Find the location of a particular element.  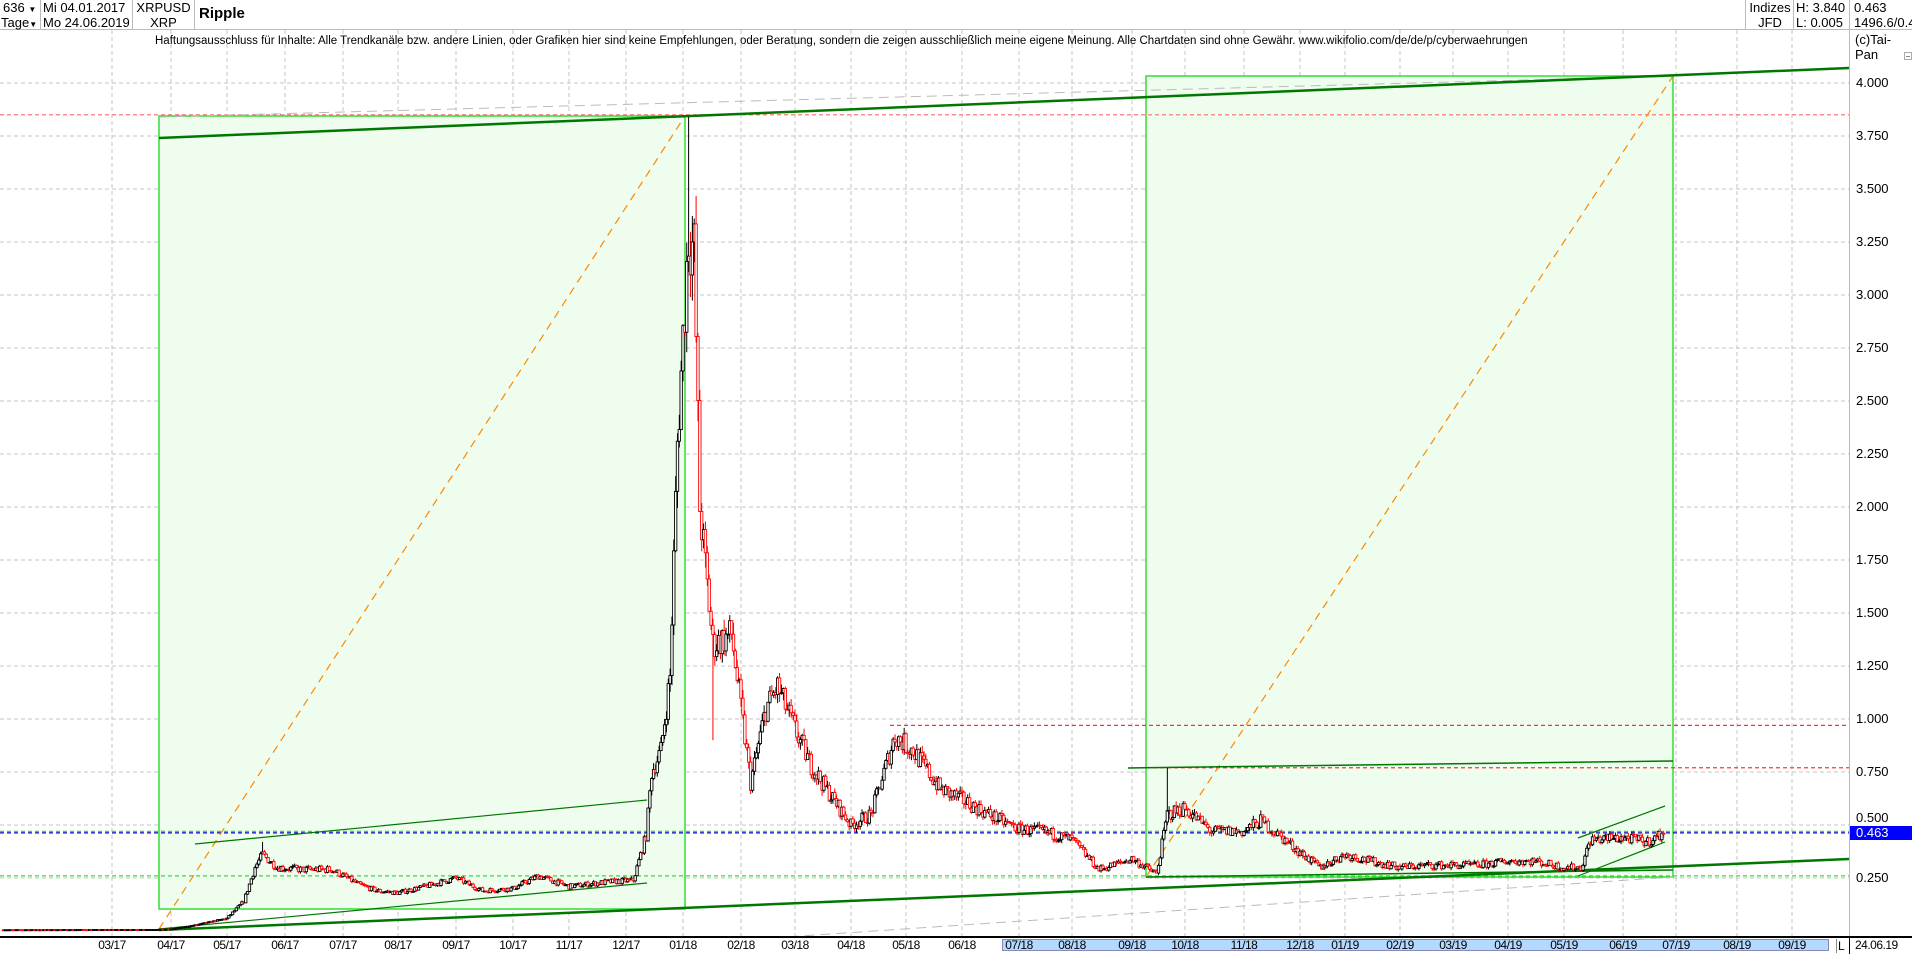

y-tick-label: 2.500 is located at coordinates (1872, 400).